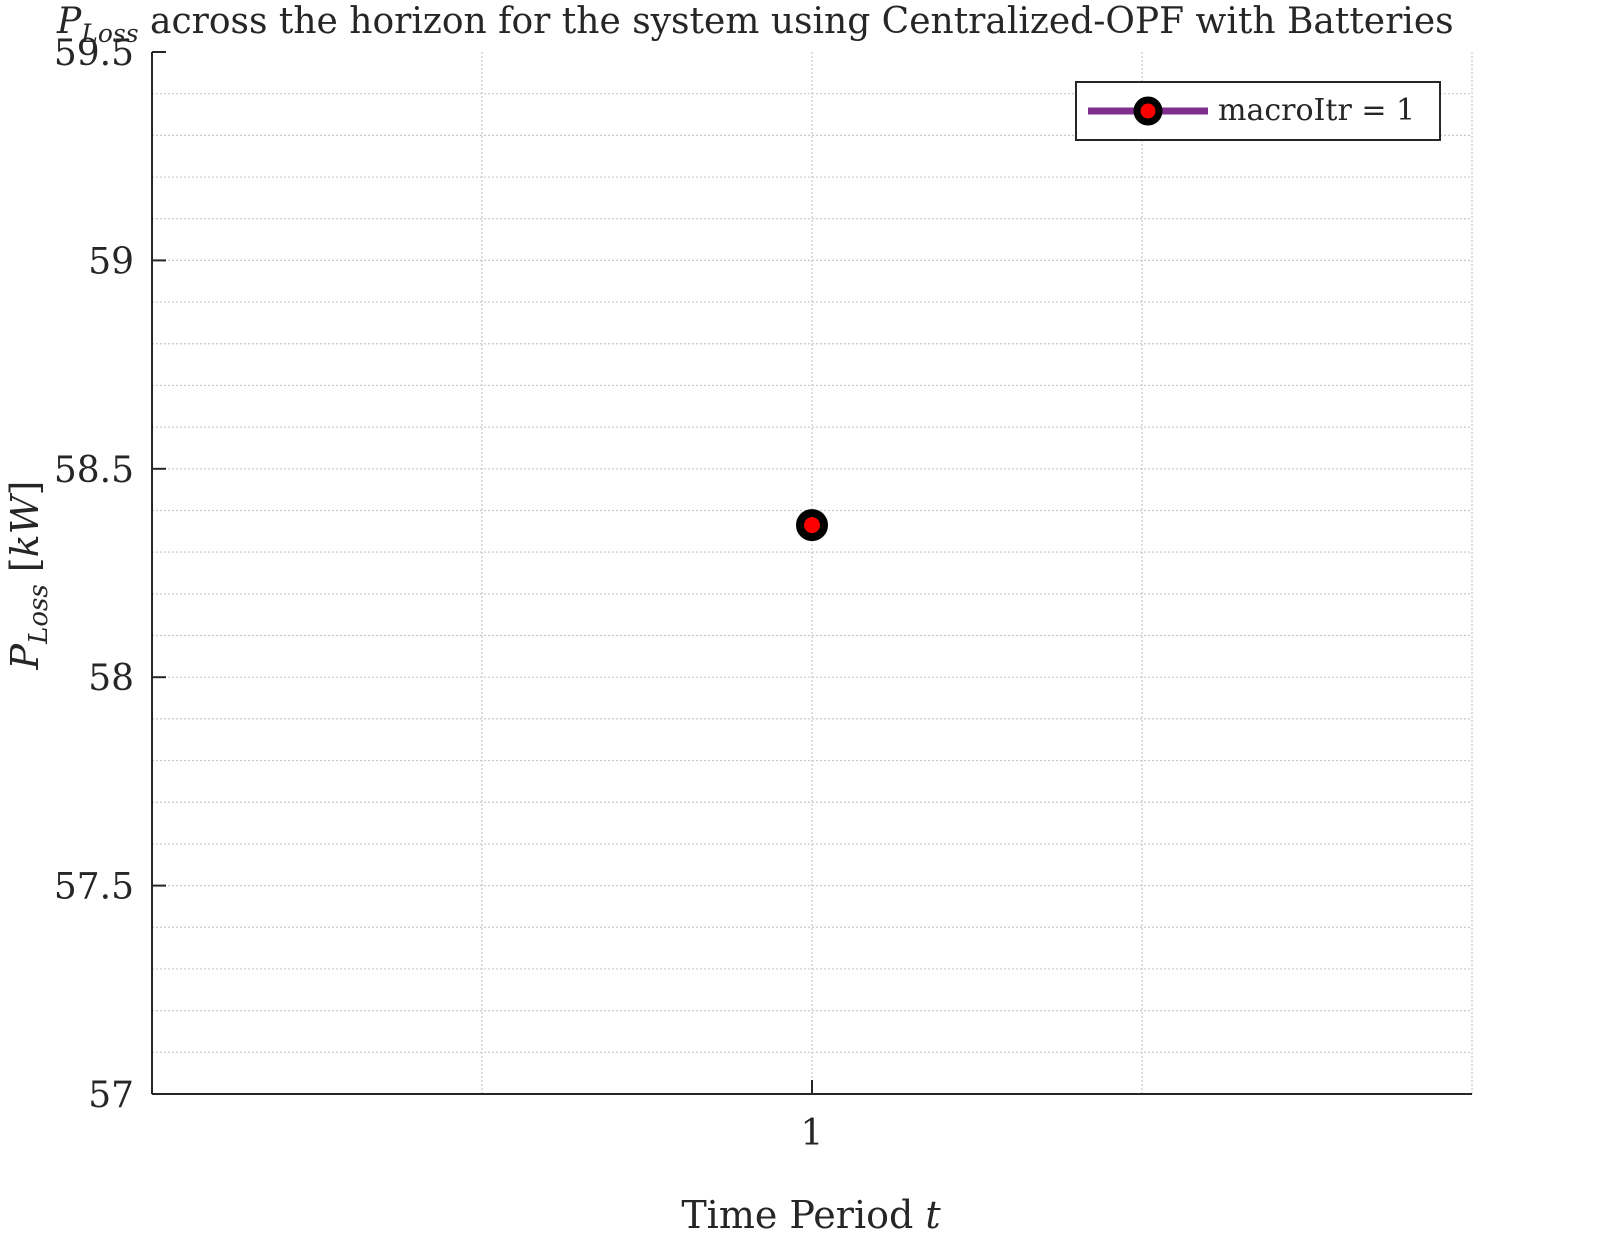 The width and height of the screenshot is (1611, 1236). I want to click on y-tick-label: 58.5, so click(94, 470).